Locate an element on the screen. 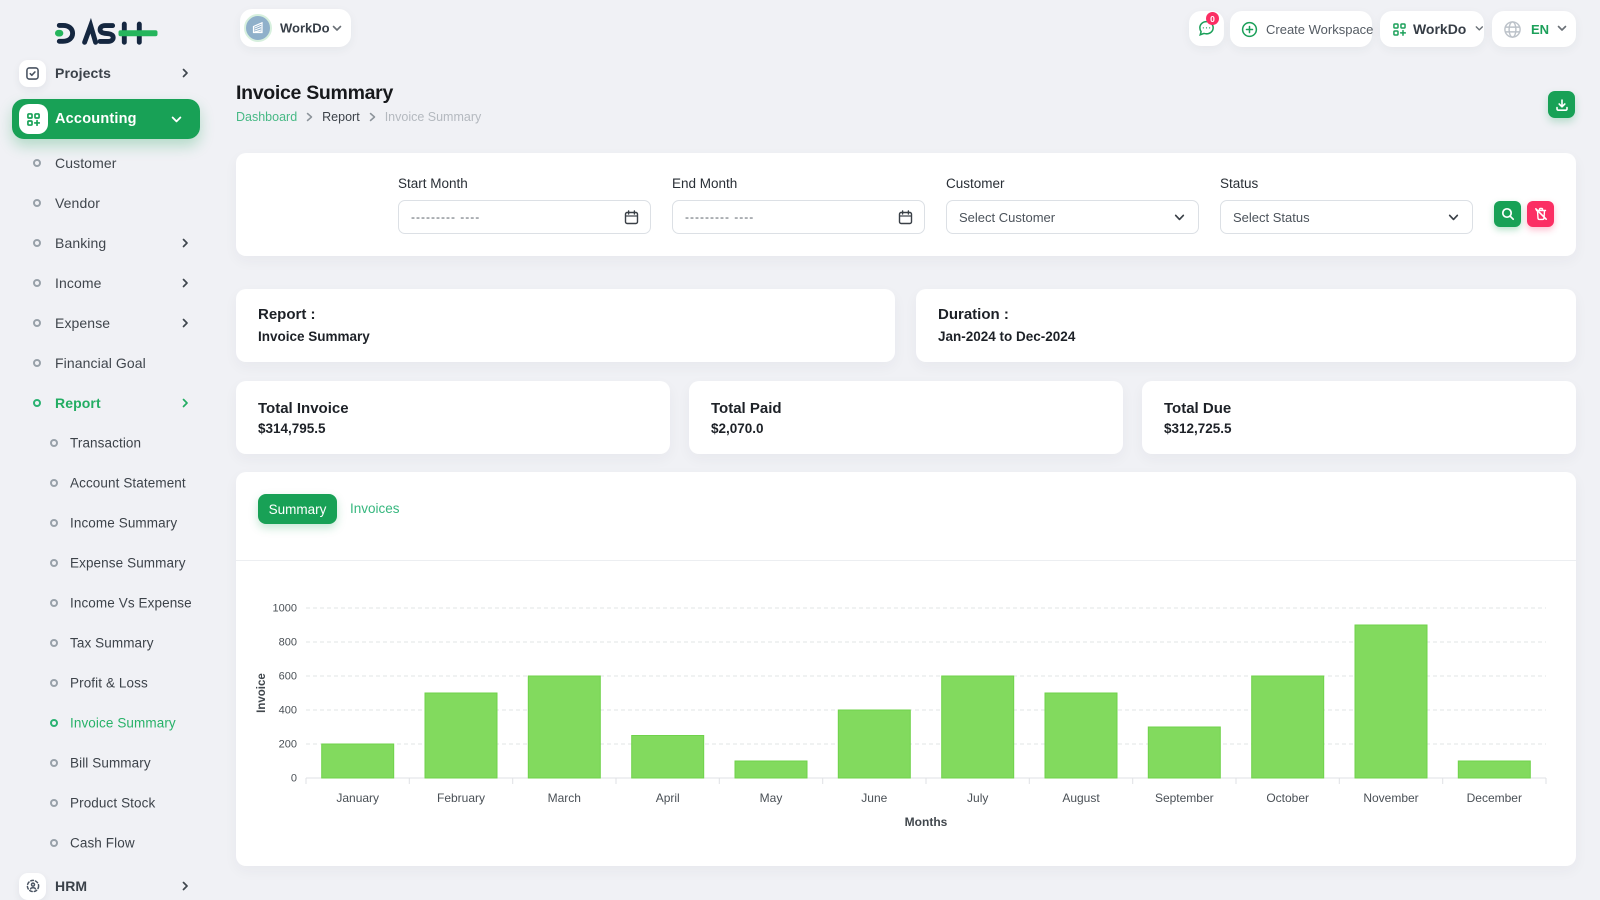  svg-text: 0 is located at coordinates (294, 779).